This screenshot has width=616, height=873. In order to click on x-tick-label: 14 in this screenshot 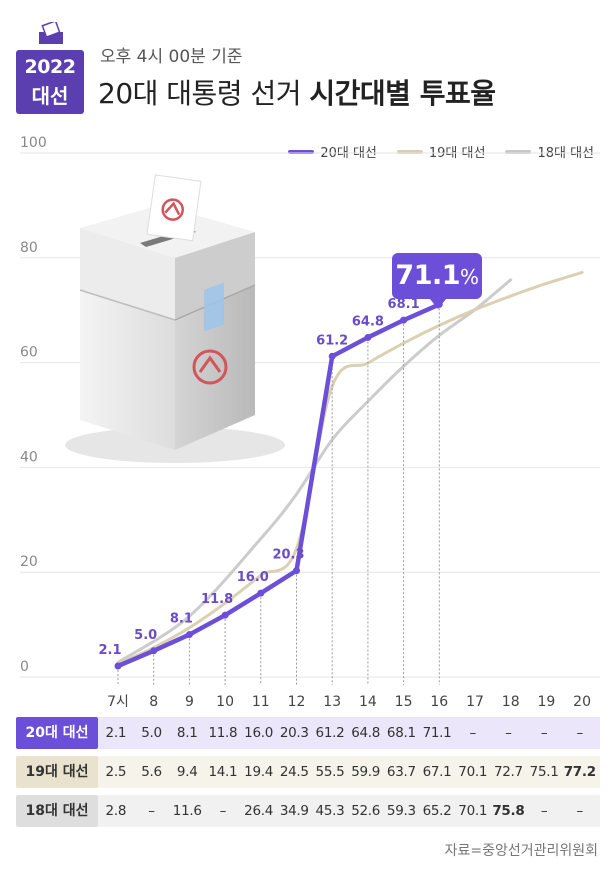, I will do `click(368, 702)`.